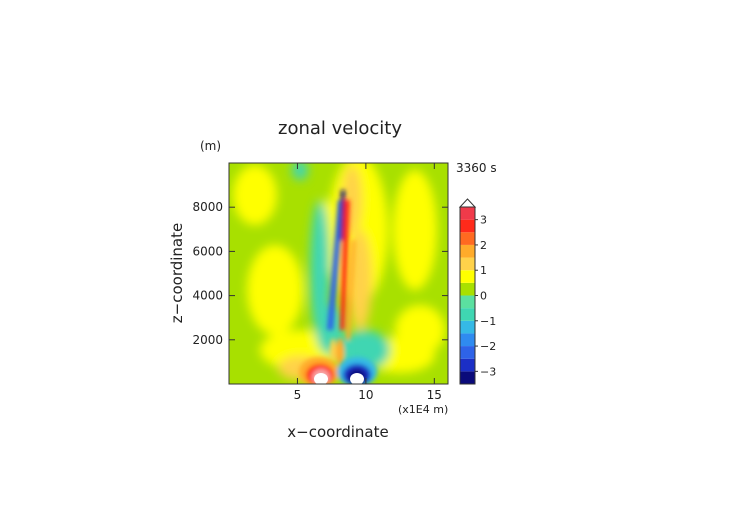  I want to click on y-tick-label: 4000, so click(207, 296).